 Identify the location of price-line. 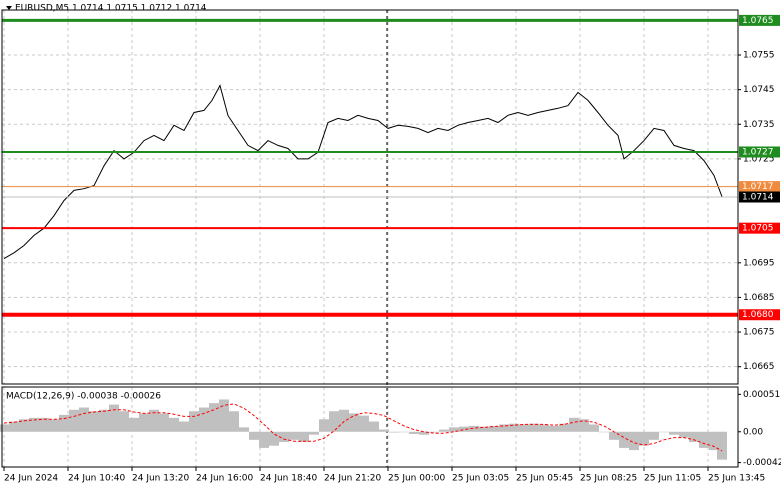
(363, 427).